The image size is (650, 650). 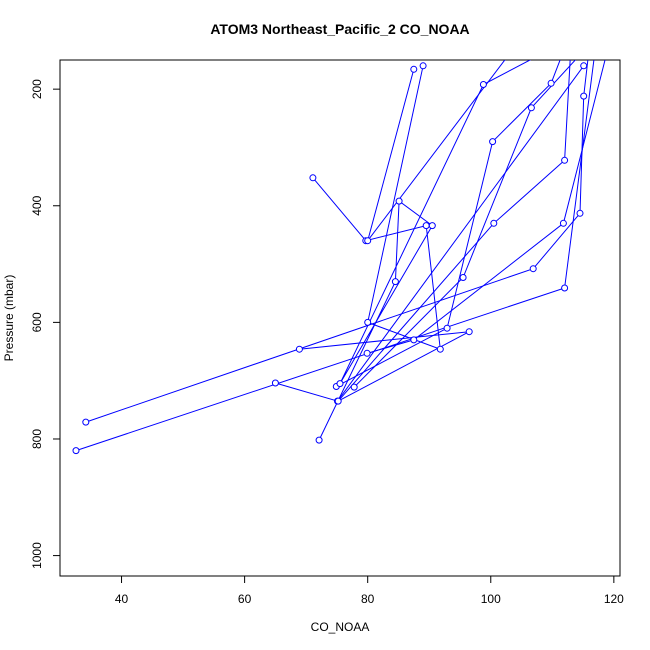 I want to click on y-axis-title: Pressure (mbar), so click(x=9, y=318).